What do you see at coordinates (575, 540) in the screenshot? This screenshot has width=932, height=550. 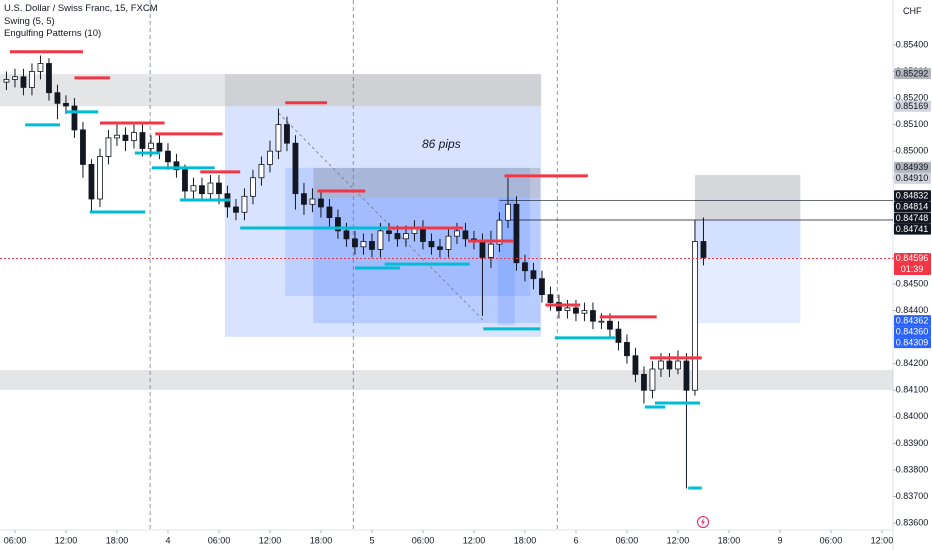 I see `x-tick-label: 6` at bounding box center [575, 540].